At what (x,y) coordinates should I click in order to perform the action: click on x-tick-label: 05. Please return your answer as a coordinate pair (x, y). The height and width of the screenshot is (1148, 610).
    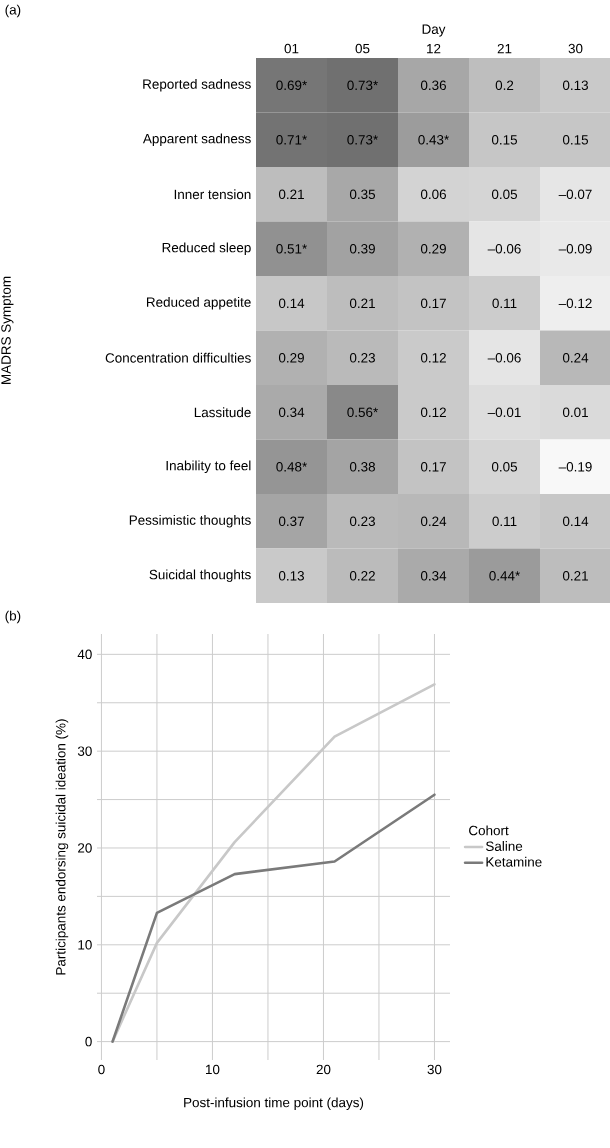
    Looking at the image, I should click on (362, 48).